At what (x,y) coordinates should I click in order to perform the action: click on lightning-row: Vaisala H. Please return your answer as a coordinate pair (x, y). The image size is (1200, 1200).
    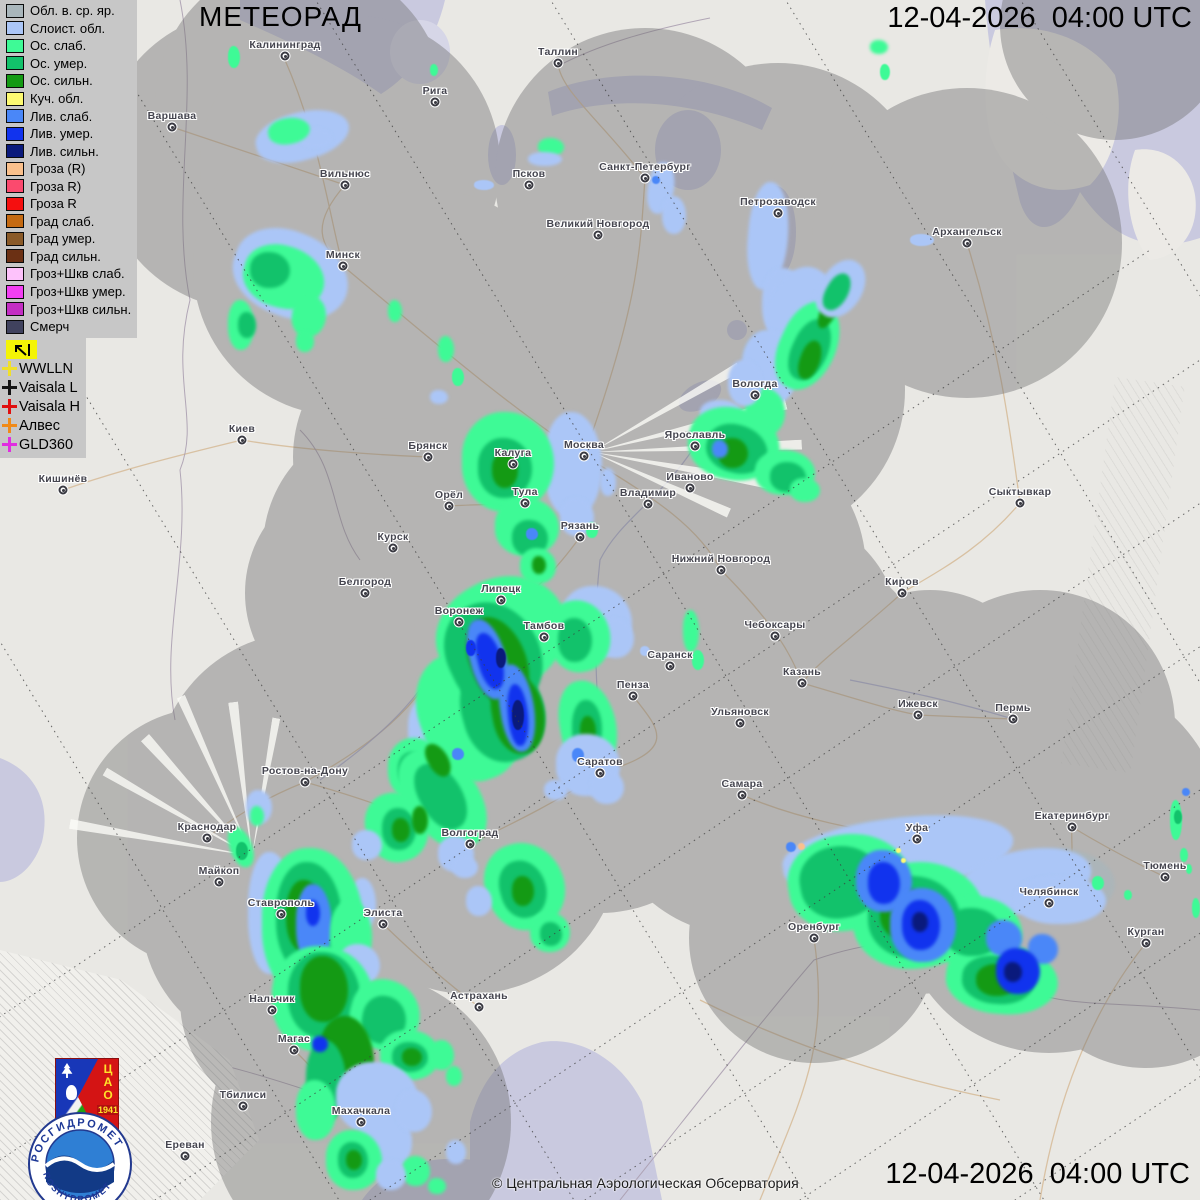
    Looking at the image, I should click on (43, 406).